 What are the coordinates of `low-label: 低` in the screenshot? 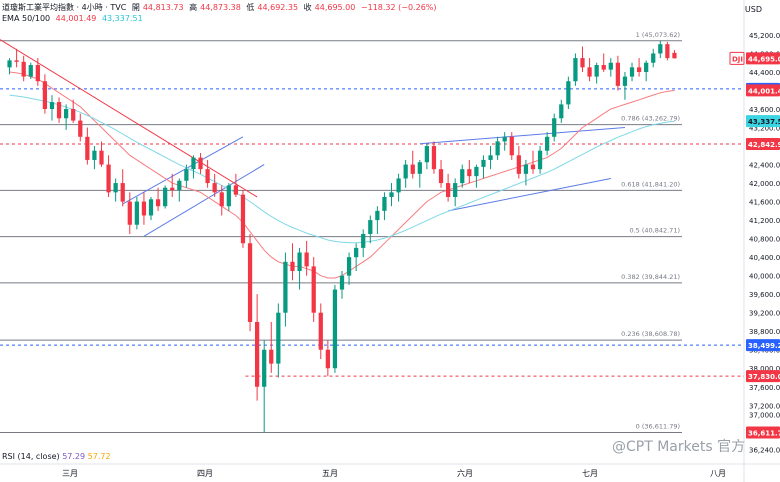 It's located at (250, 7).